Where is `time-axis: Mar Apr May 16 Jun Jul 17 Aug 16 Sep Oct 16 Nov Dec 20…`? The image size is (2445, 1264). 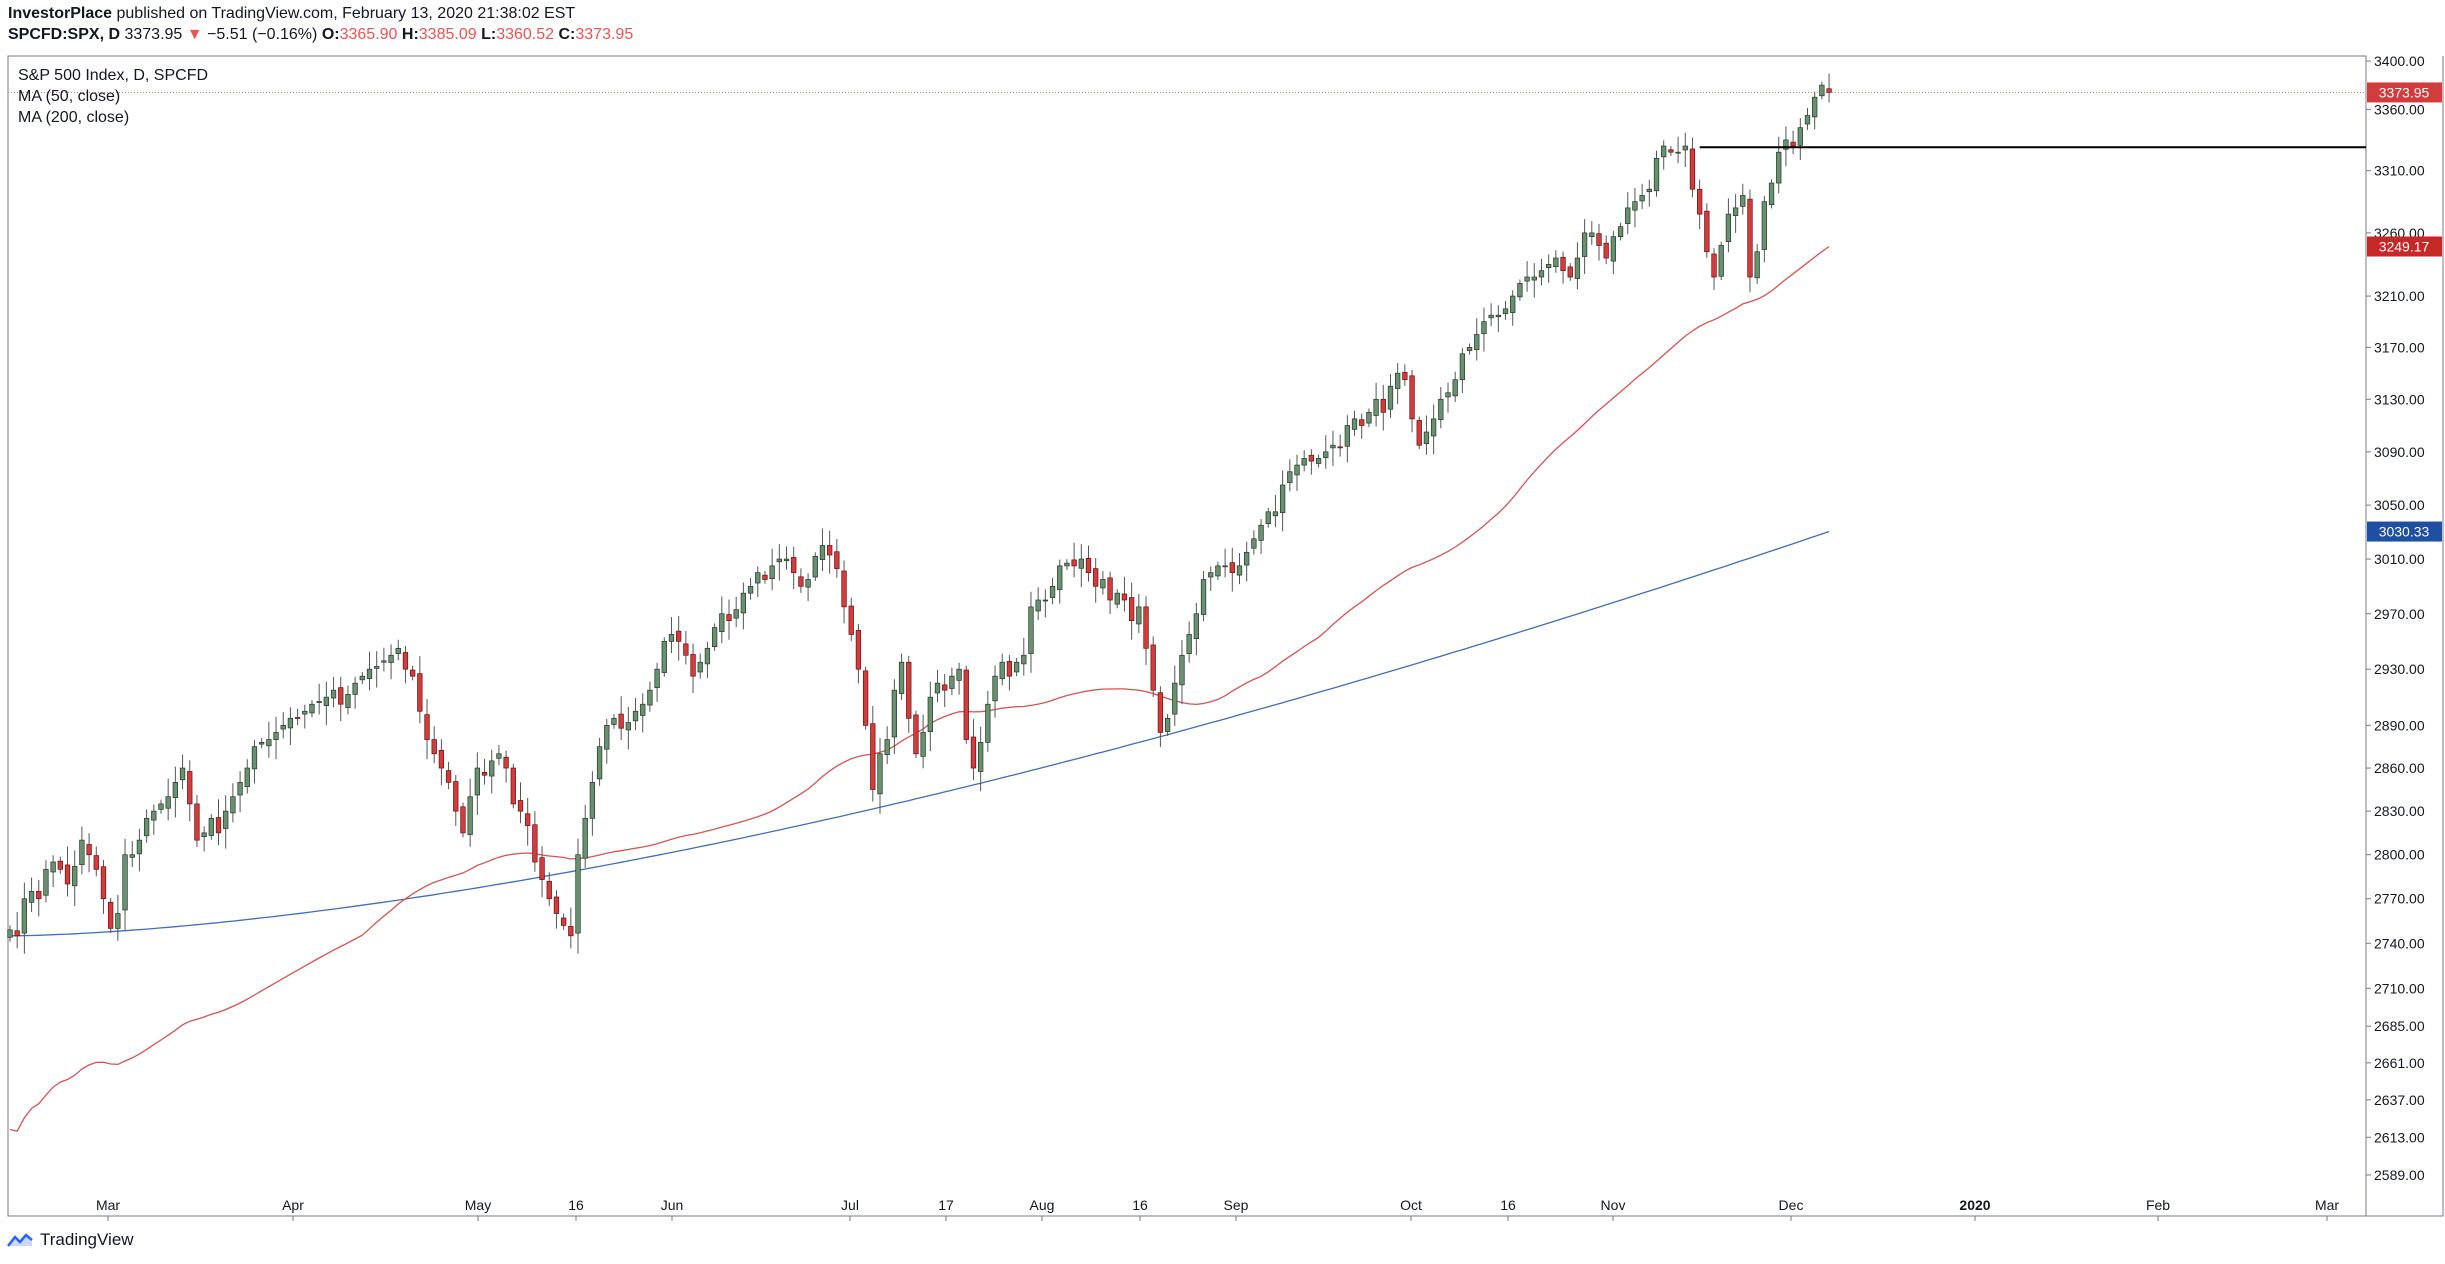 time-axis: Mar Apr May 16 Jun Jul 17 Aug 16 Sep Oct 16 Nov Dec 20… is located at coordinates (1187, 1209).